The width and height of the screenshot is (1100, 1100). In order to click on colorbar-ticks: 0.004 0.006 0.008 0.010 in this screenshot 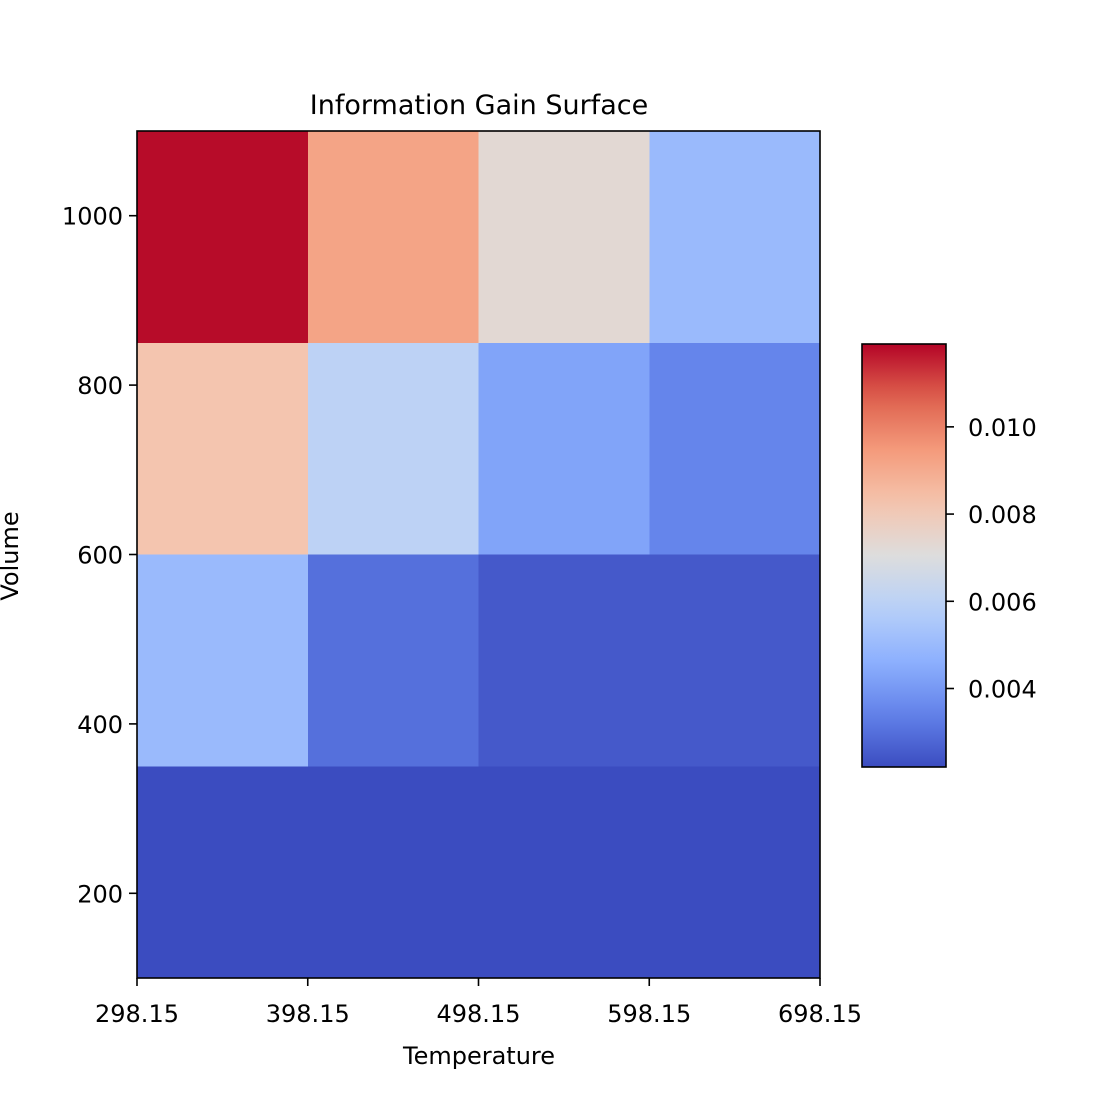, I will do `click(991, 559)`.